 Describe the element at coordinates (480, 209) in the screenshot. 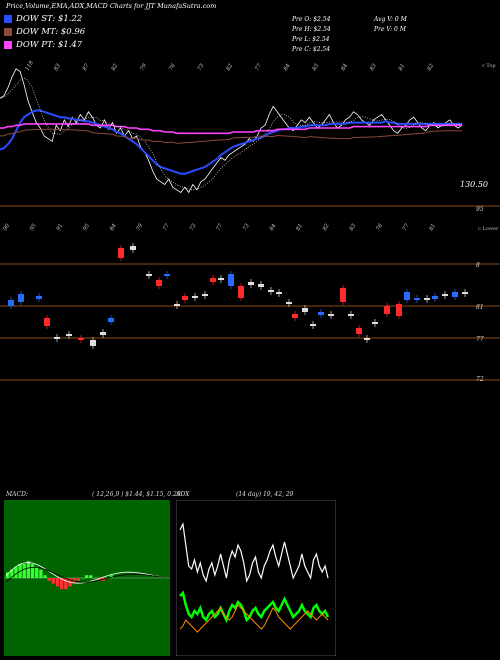

I see `price-axis-label: 95` at that location.